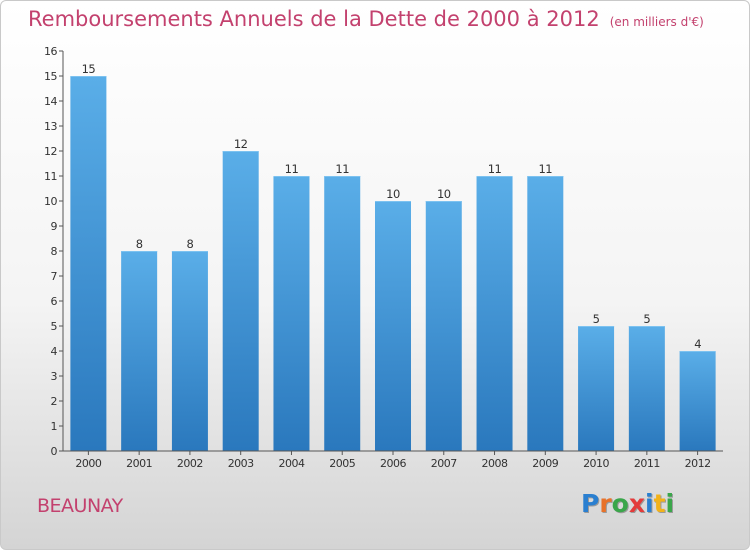 The width and height of the screenshot is (750, 550). Describe the element at coordinates (50, 51) in the screenshot. I see `y-tick-label: 16` at that location.